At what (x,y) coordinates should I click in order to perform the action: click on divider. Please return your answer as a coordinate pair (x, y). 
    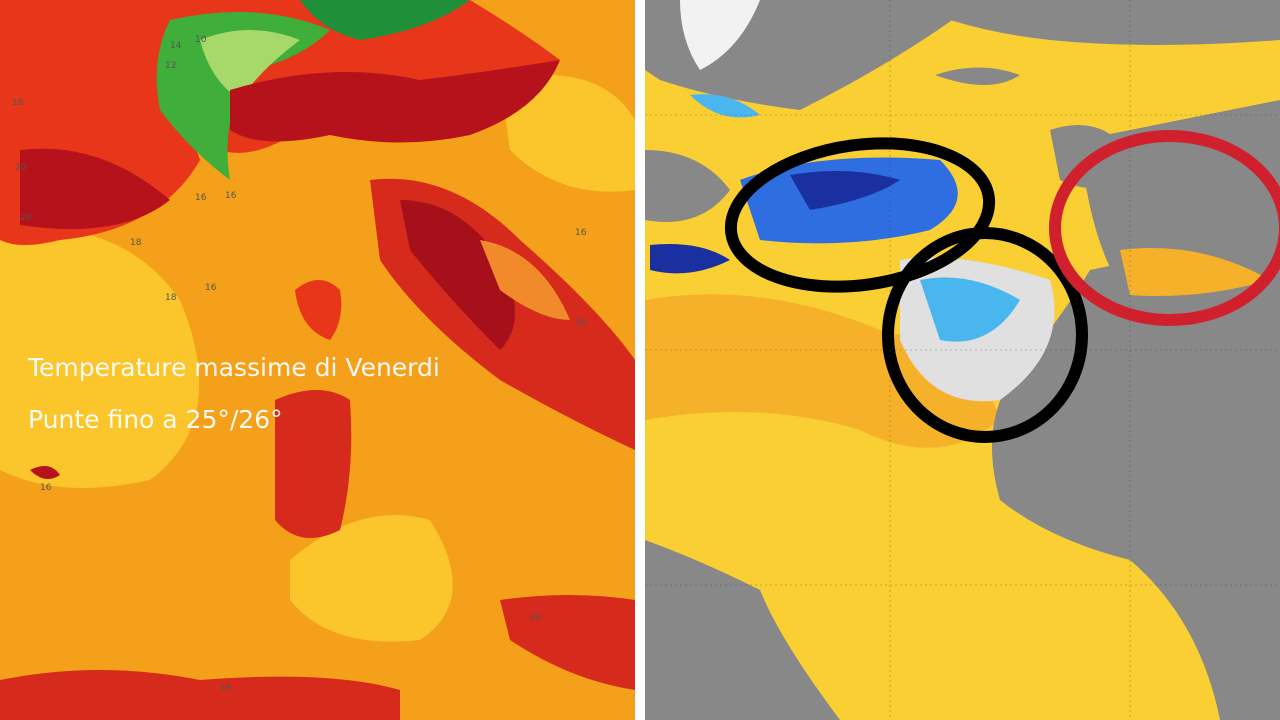
    Looking at the image, I should click on (640, 360).